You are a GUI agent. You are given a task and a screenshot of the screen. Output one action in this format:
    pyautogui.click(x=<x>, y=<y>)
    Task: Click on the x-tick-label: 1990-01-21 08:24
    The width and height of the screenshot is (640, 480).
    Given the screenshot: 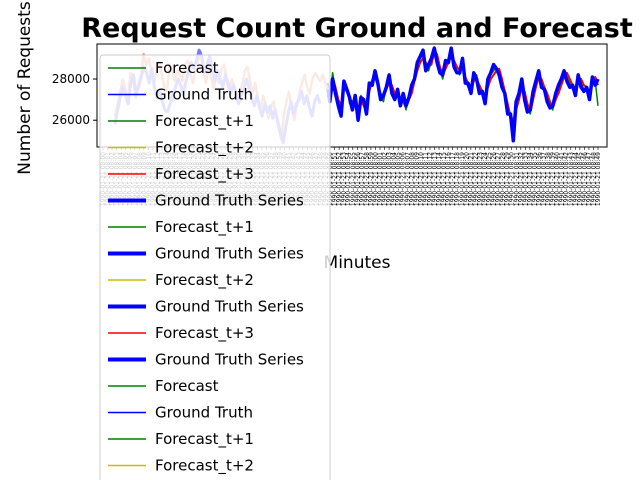 What is the action you would take?
    pyautogui.click(x=484, y=179)
    